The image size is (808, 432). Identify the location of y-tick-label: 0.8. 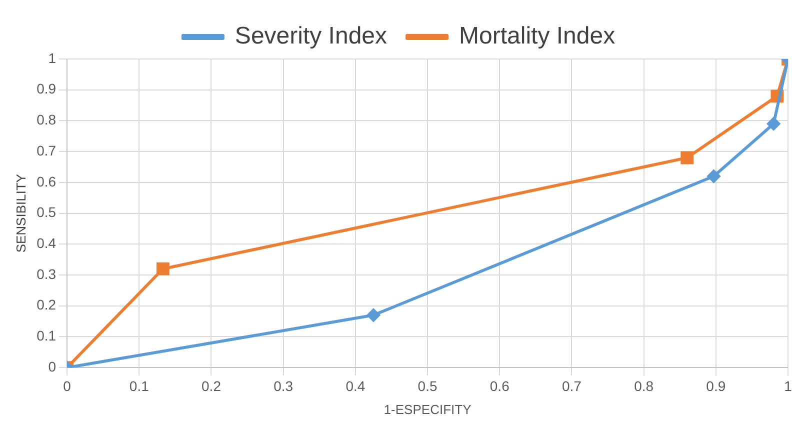
(46, 120).